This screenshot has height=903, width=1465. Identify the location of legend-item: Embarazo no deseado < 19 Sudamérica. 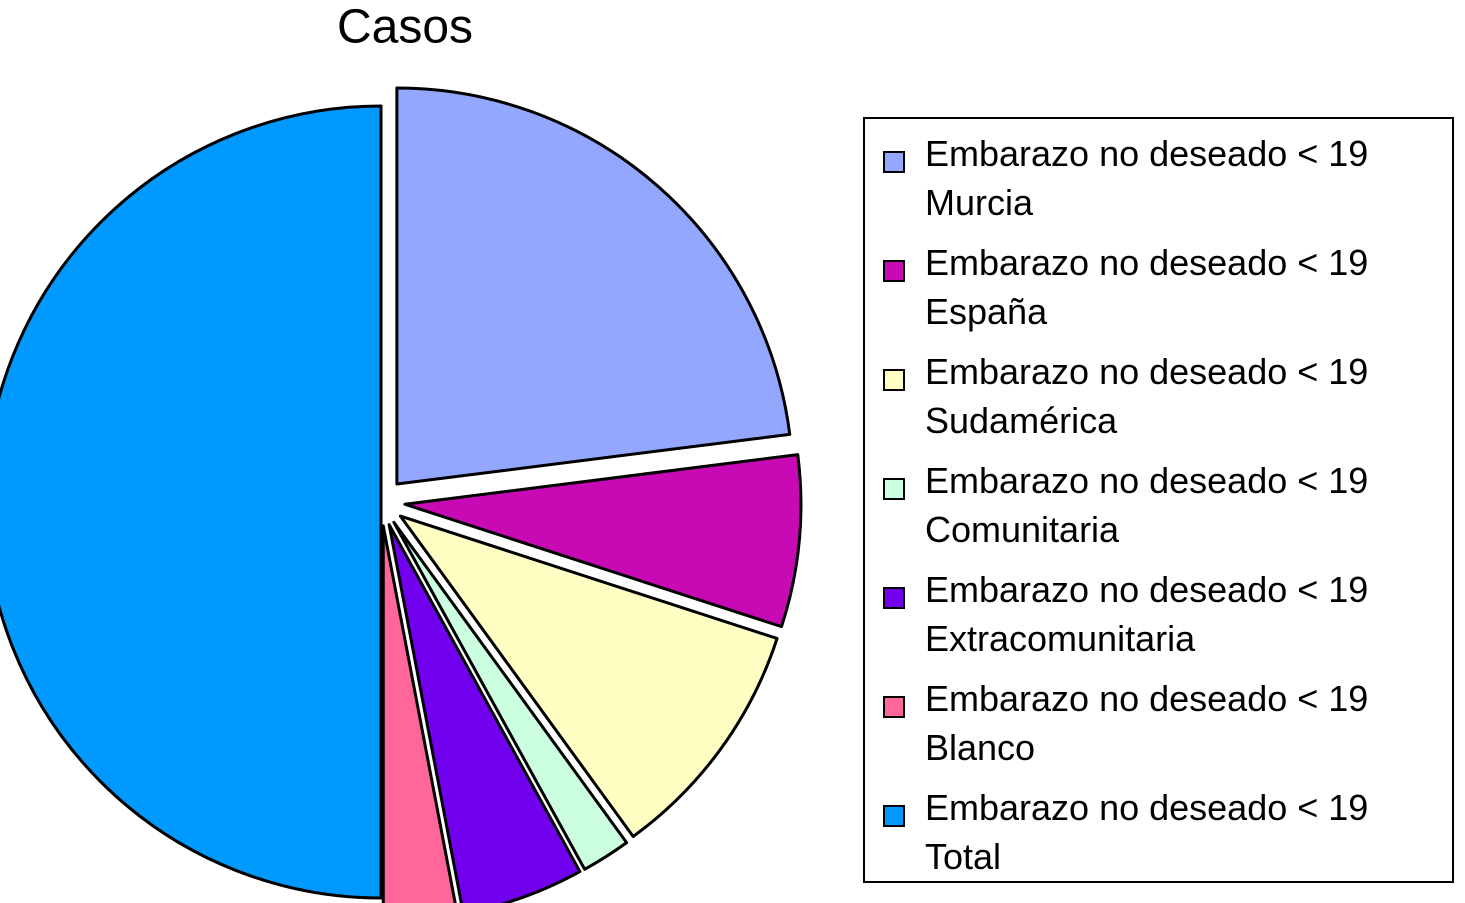
(1167, 401).